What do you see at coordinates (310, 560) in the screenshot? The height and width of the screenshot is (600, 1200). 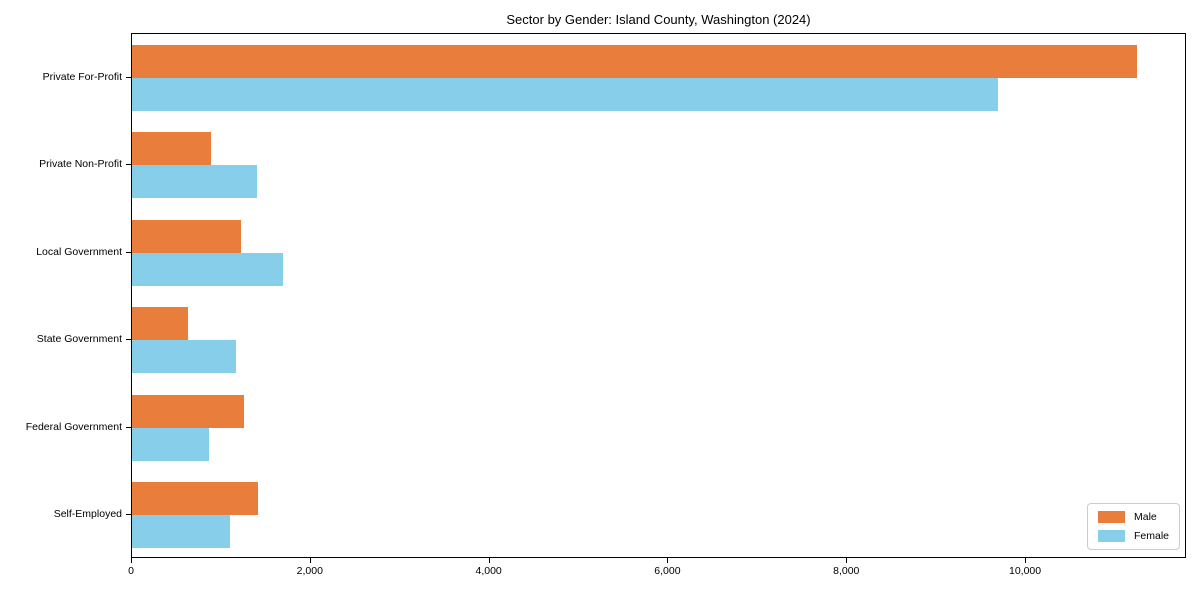 I see `x-tick-2000` at bounding box center [310, 560].